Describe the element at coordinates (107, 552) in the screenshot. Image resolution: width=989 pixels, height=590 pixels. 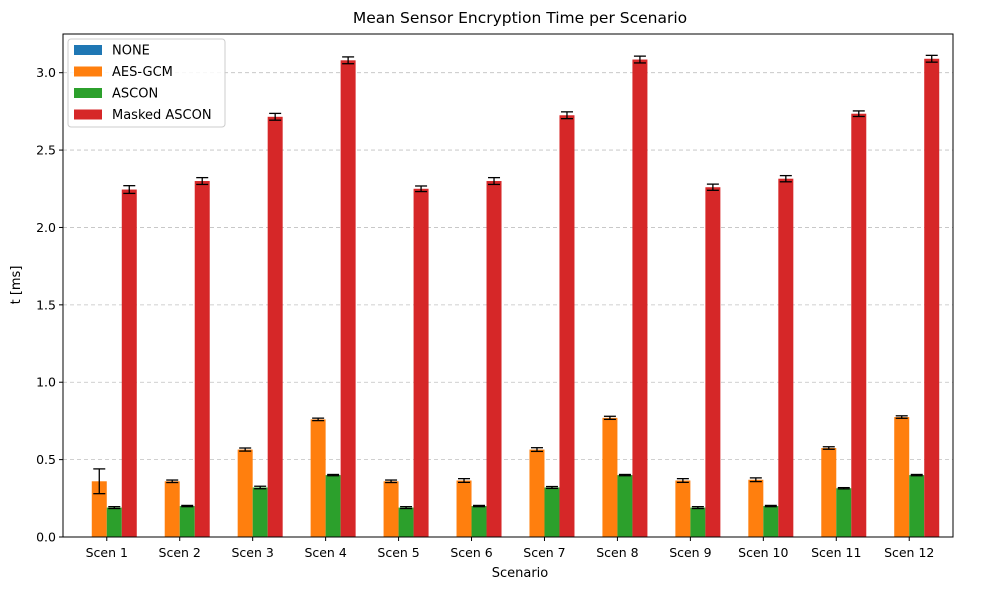
I see `x-tick-label: Scen 1` at that location.